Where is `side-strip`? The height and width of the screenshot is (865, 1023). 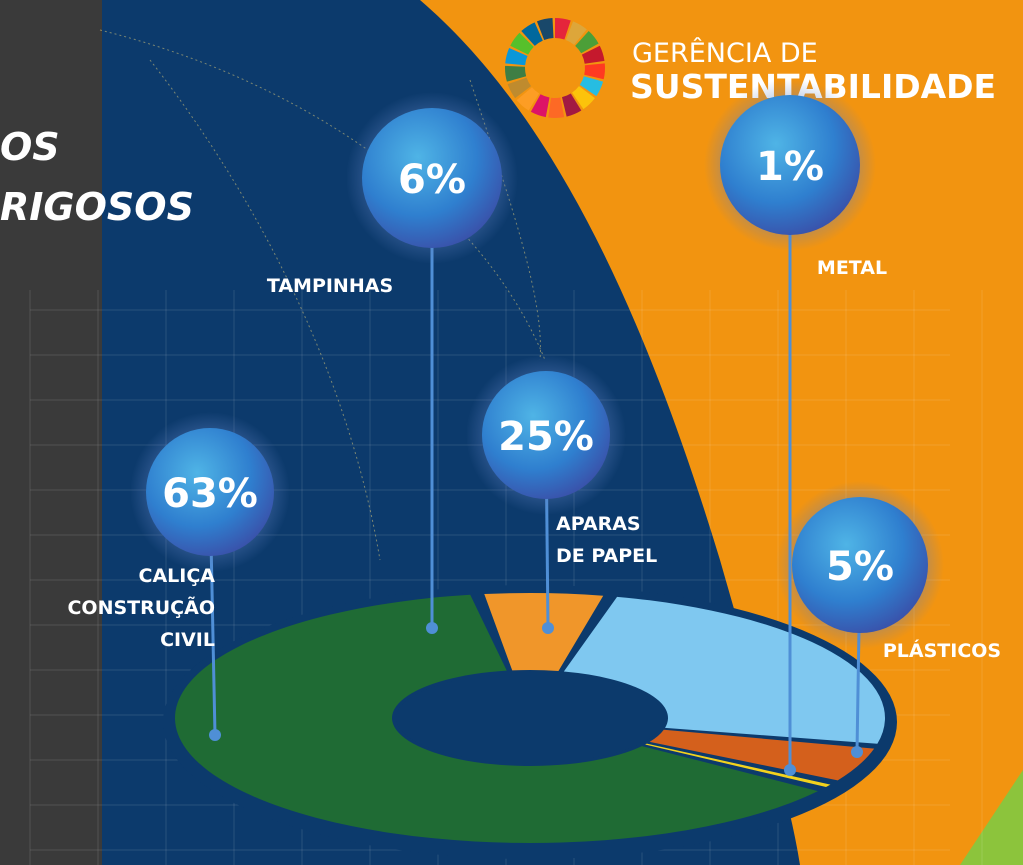 side-strip is located at coordinates (51, 432).